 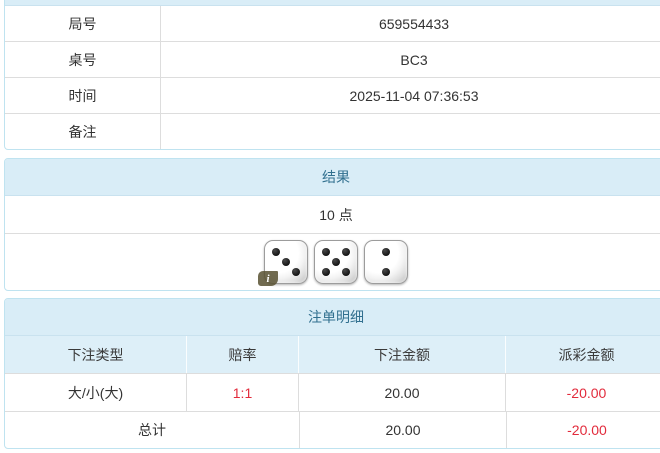 What do you see at coordinates (152, 430) in the screenshot?
I see `total-label: 总计` at bounding box center [152, 430].